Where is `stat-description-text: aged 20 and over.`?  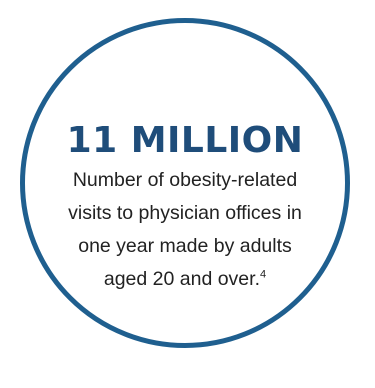 stat-description-text: aged 20 and over. is located at coordinates (181, 279).